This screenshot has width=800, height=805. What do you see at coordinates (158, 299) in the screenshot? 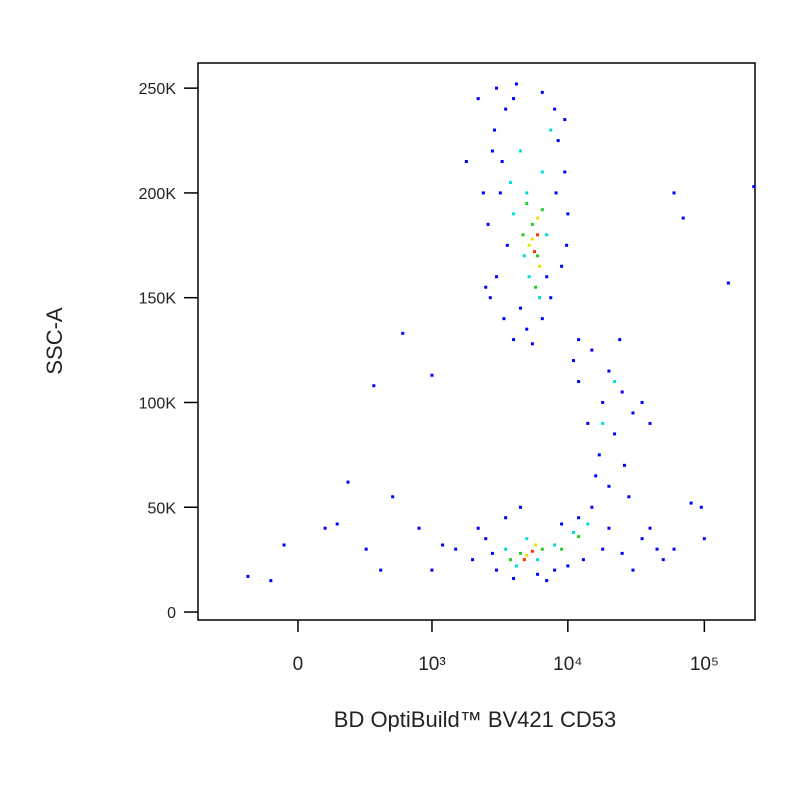
I see `y-tick-label: 150K` at bounding box center [158, 299].